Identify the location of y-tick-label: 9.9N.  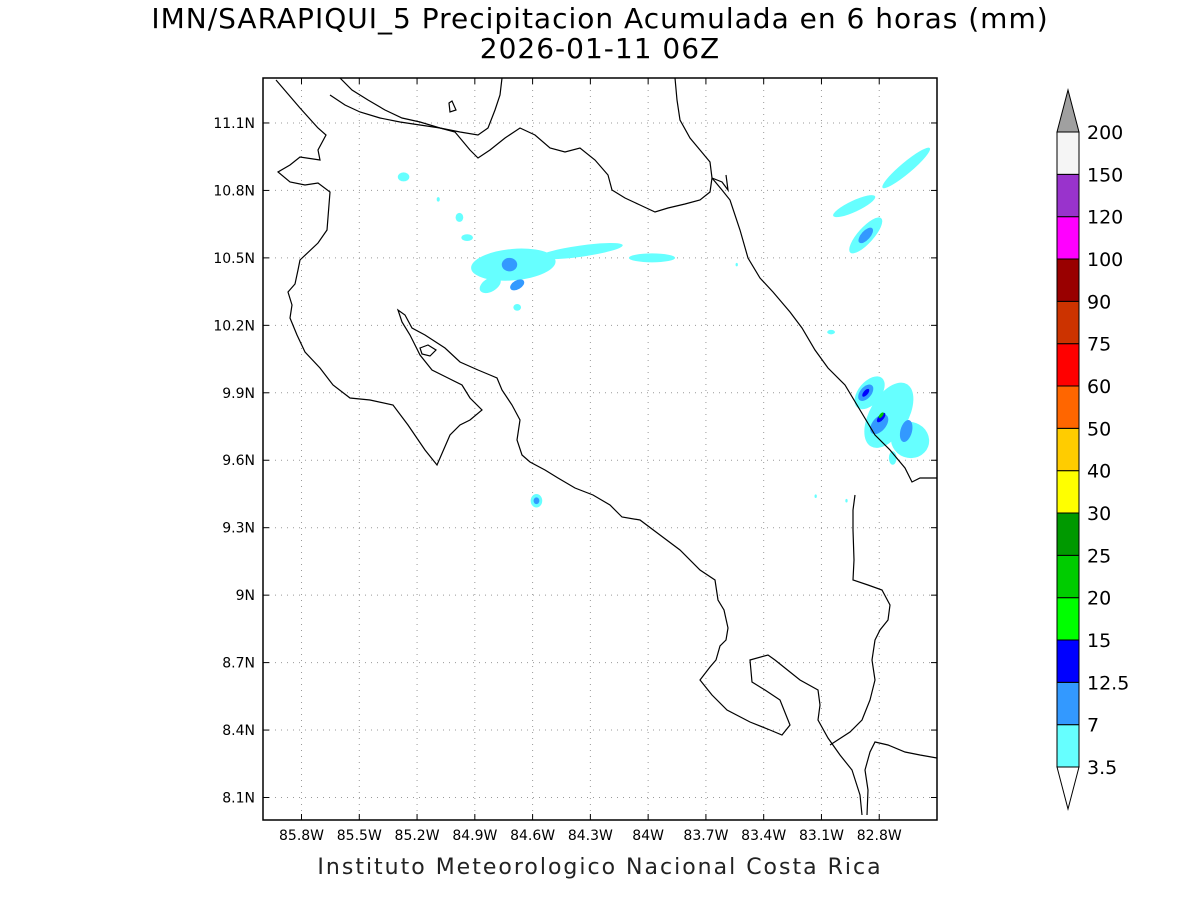
(238, 394).